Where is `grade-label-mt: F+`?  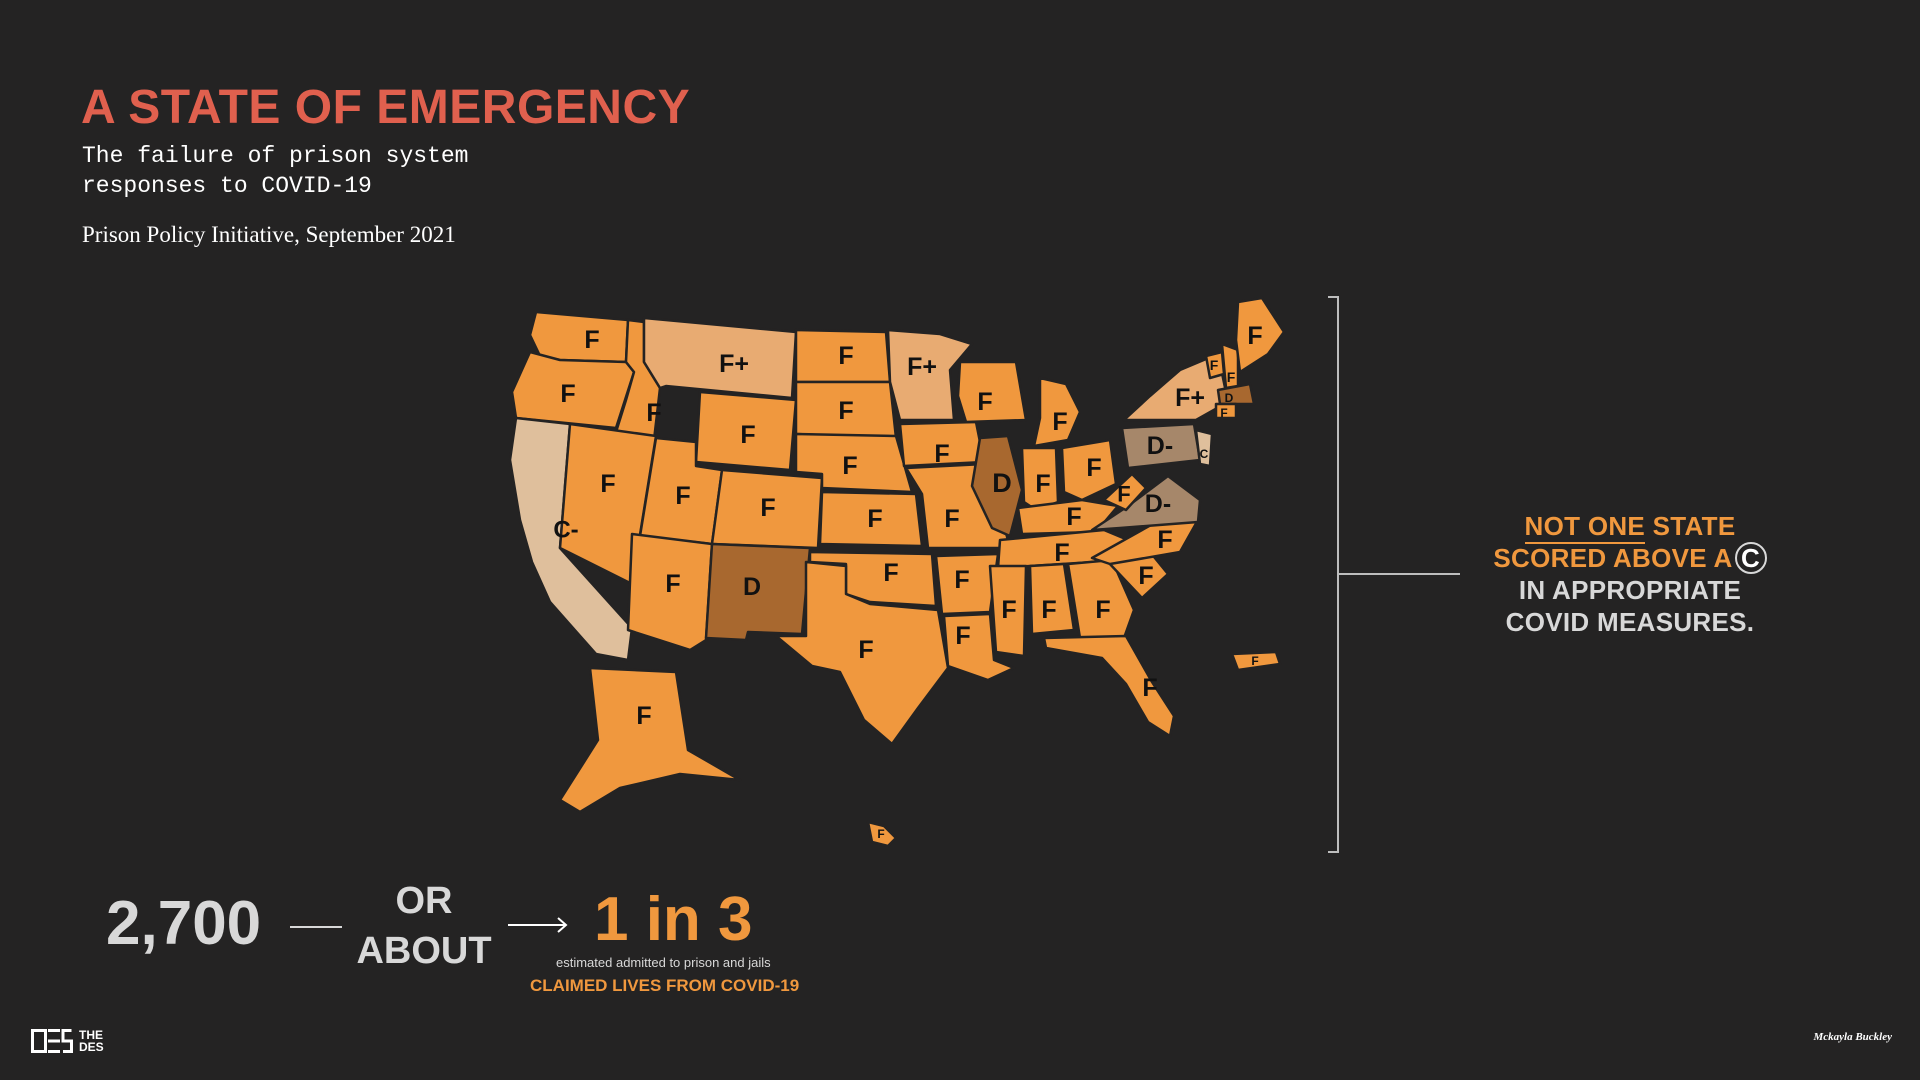
grade-label-mt: F+ is located at coordinates (734, 364).